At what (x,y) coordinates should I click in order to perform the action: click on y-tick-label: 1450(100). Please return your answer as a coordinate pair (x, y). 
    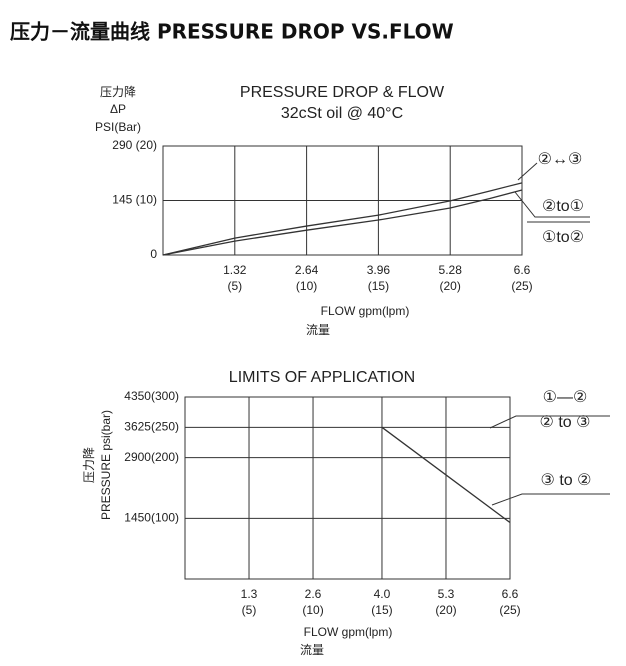
    Looking at the image, I should click on (151, 518).